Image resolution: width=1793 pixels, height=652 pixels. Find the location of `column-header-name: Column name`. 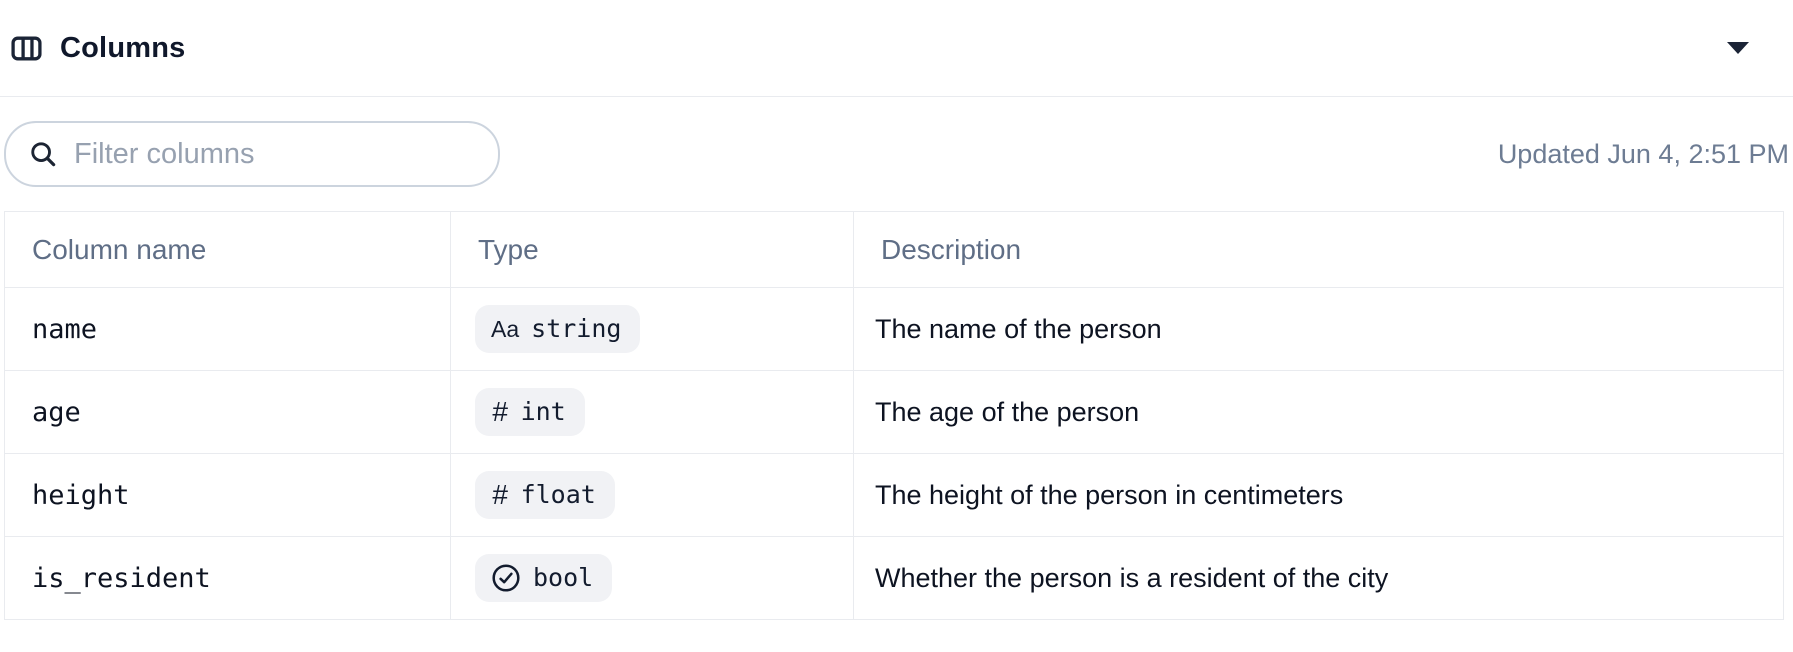

column-header-name: Column name is located at coordinates (227, 249).